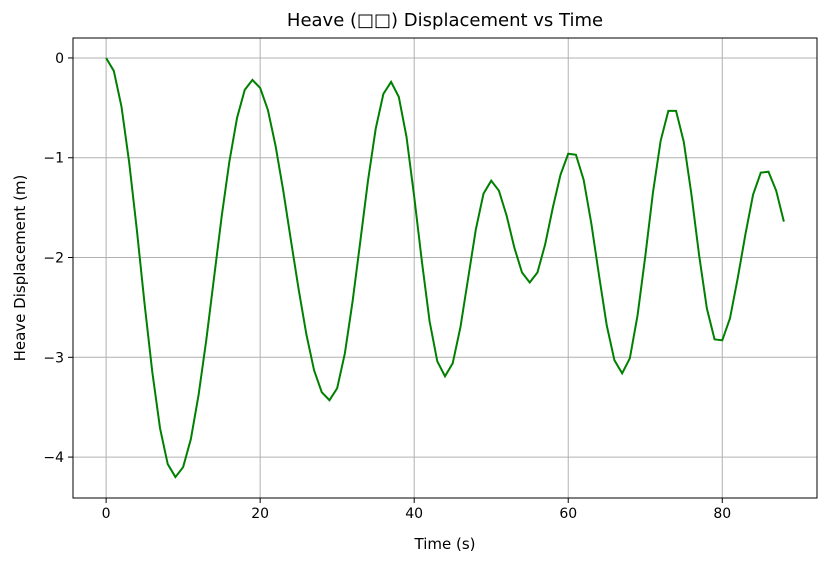  I want to click on x-tick-label: 40, so click(414, 514).